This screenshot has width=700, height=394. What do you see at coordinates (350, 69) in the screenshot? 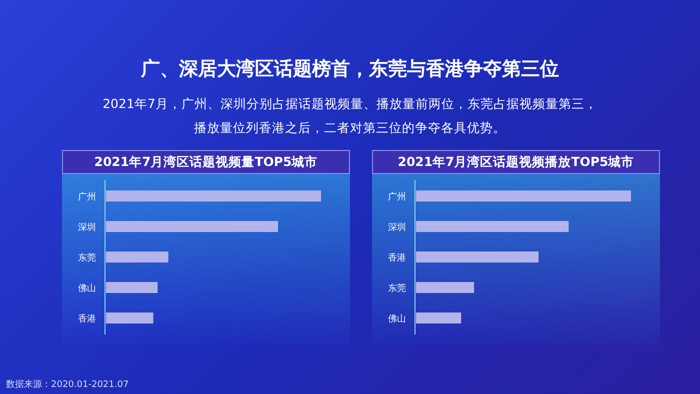
I see `text: 广、深居大湾区话题榜首，东莞与香港争夺第三位` at bounding box center [350, 69].